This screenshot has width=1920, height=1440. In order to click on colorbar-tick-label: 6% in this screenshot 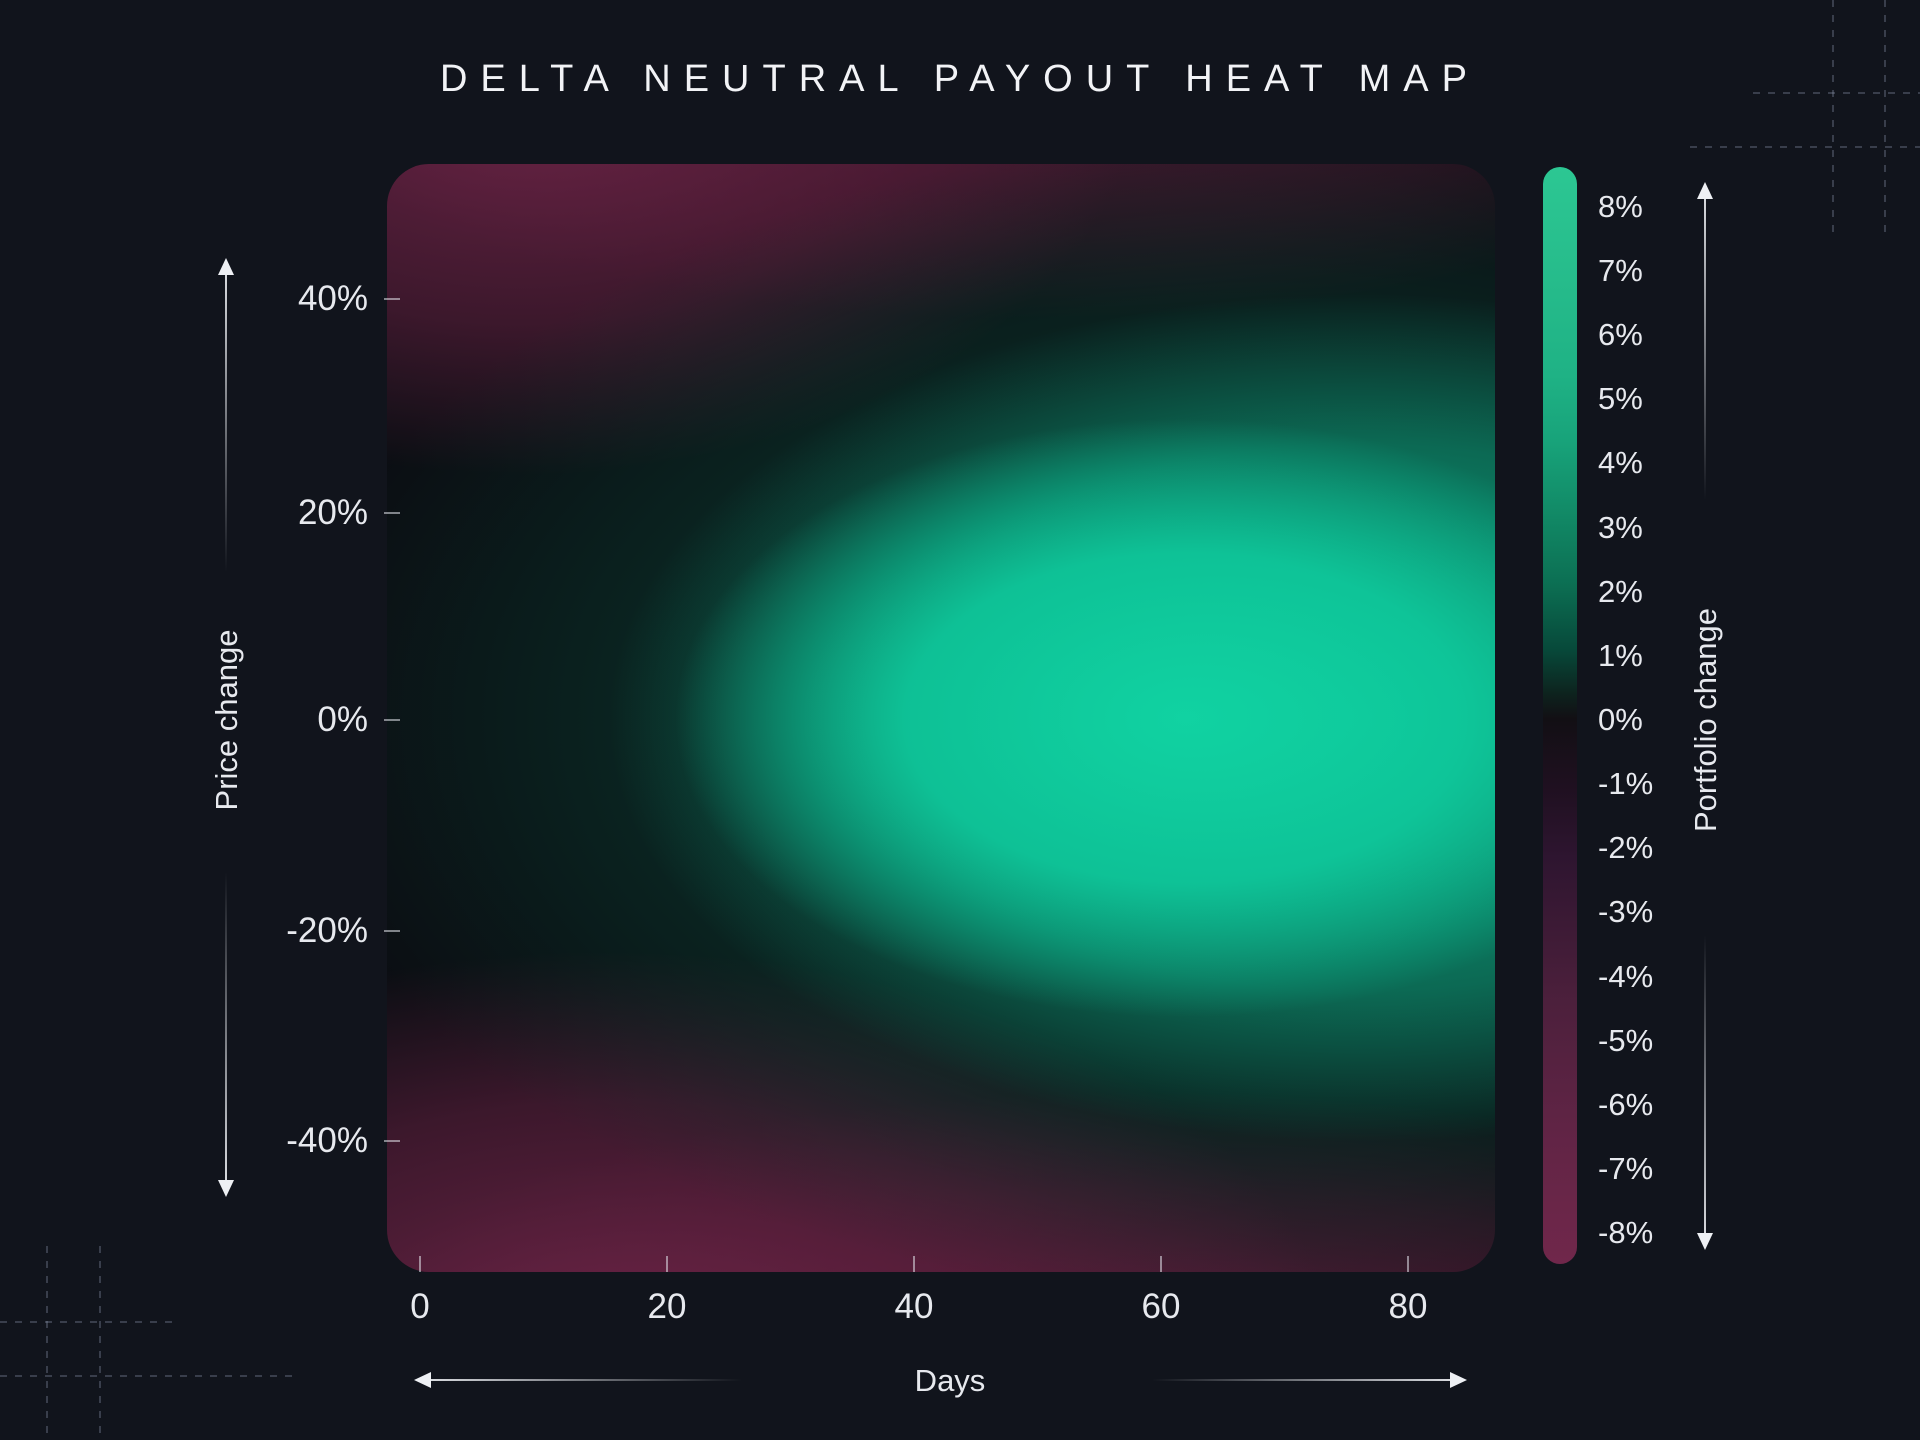, I will do `click(1620, 334)`.